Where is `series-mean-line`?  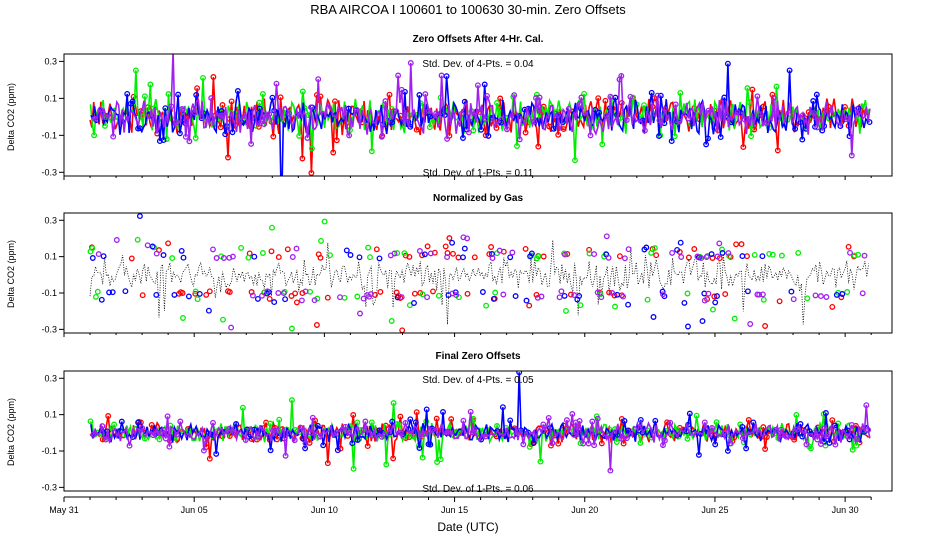 series-mean-line is located at coordinates (479, 282).